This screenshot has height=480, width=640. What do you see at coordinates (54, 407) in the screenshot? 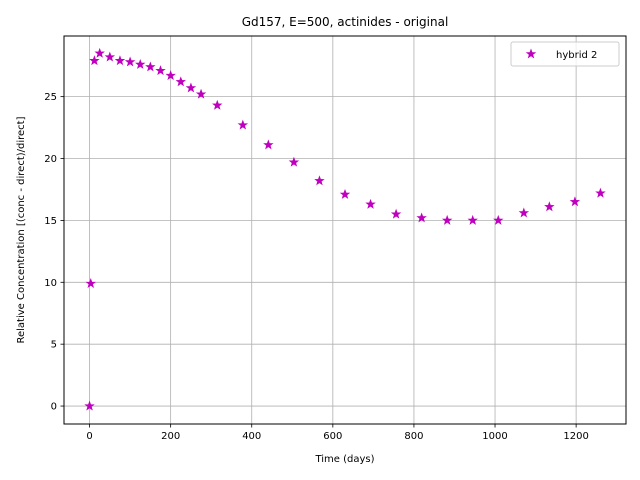
I see `y-tick-label: 0` at bounding box center [54, 407].